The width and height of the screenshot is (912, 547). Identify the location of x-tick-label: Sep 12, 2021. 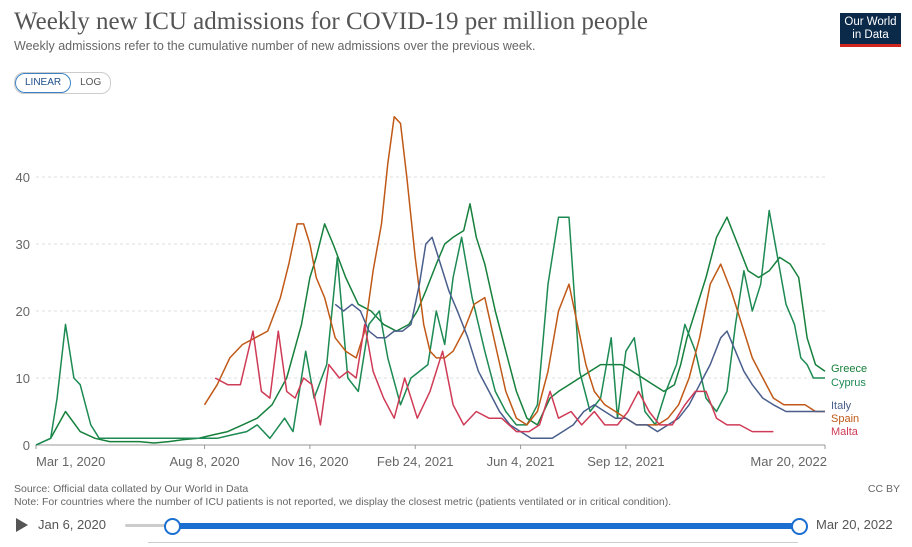
(625, 461).